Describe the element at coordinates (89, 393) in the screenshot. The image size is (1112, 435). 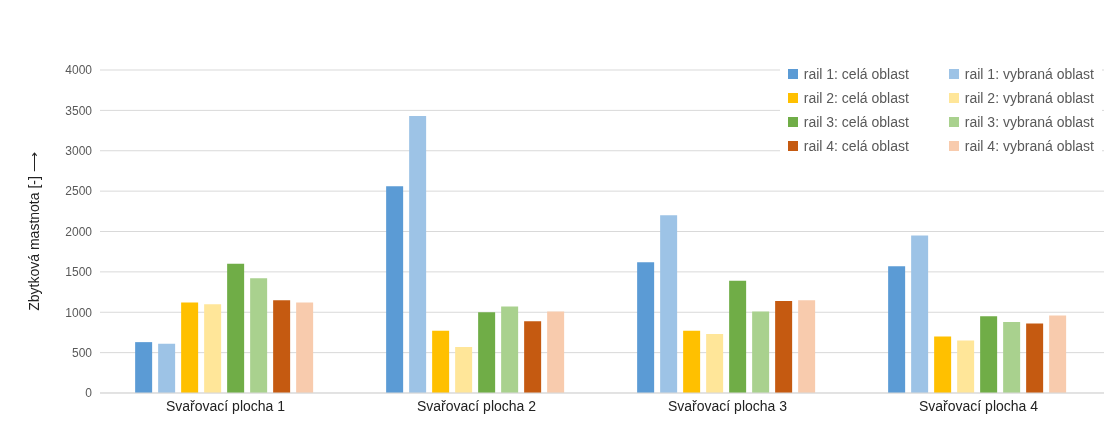
I see `y-tick-label: 0` at that location.